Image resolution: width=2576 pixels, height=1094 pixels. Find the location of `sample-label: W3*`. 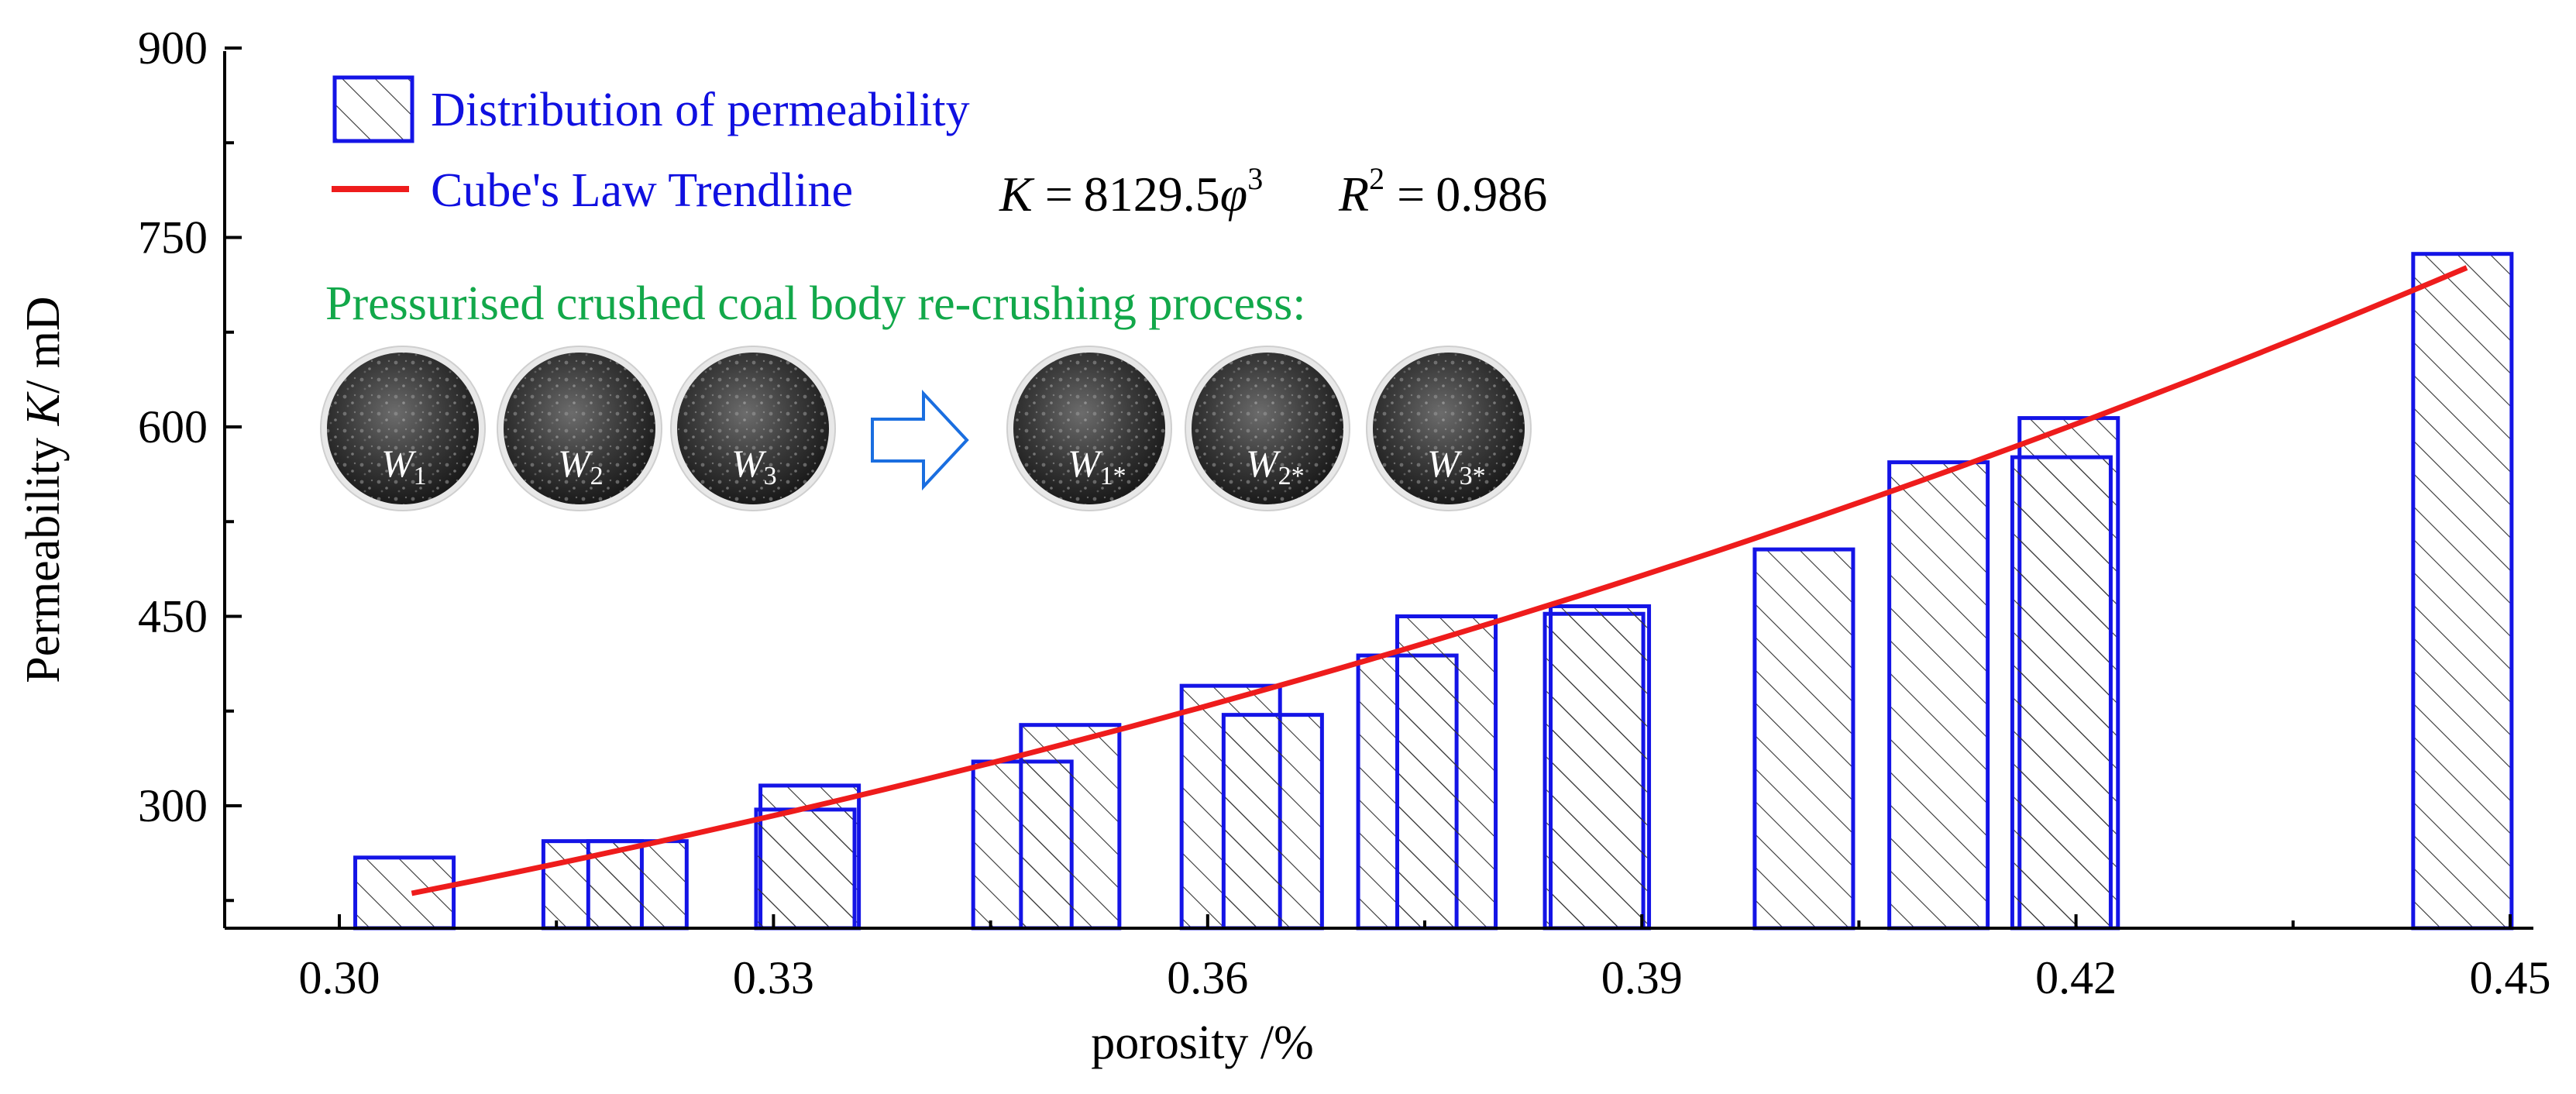

sample-label: W3* is located at coordinates (1456, 466).